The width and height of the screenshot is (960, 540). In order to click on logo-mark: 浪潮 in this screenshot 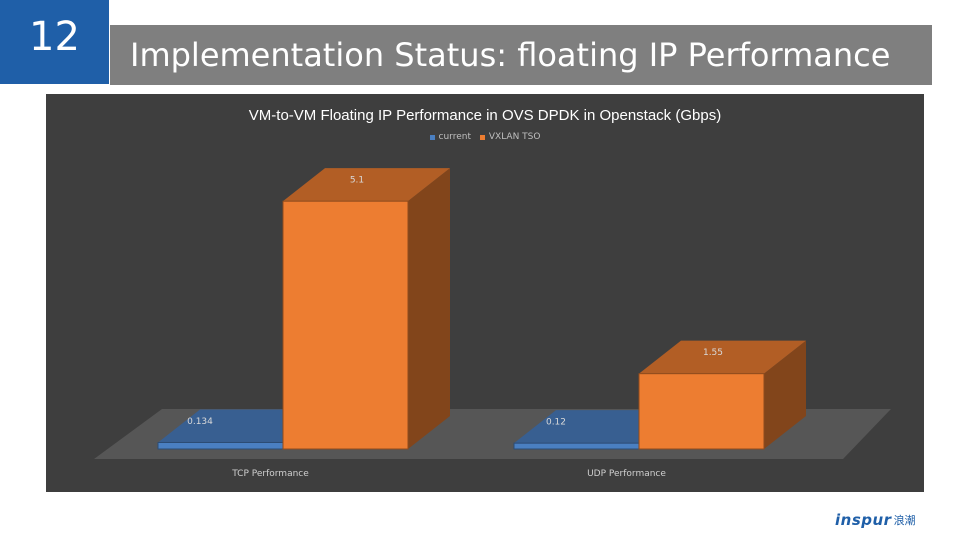, I will do `click(904, 520)`.